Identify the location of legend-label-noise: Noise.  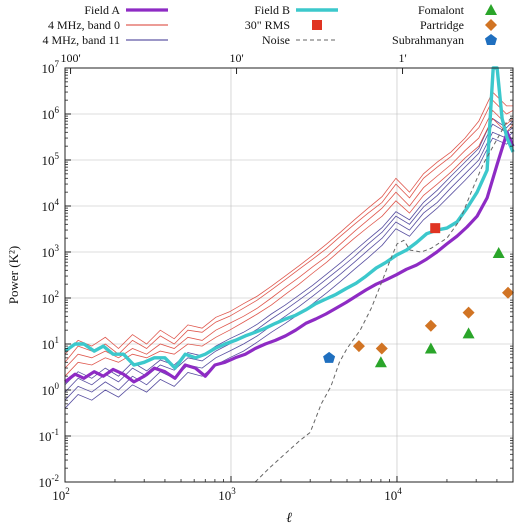
(276, 40).